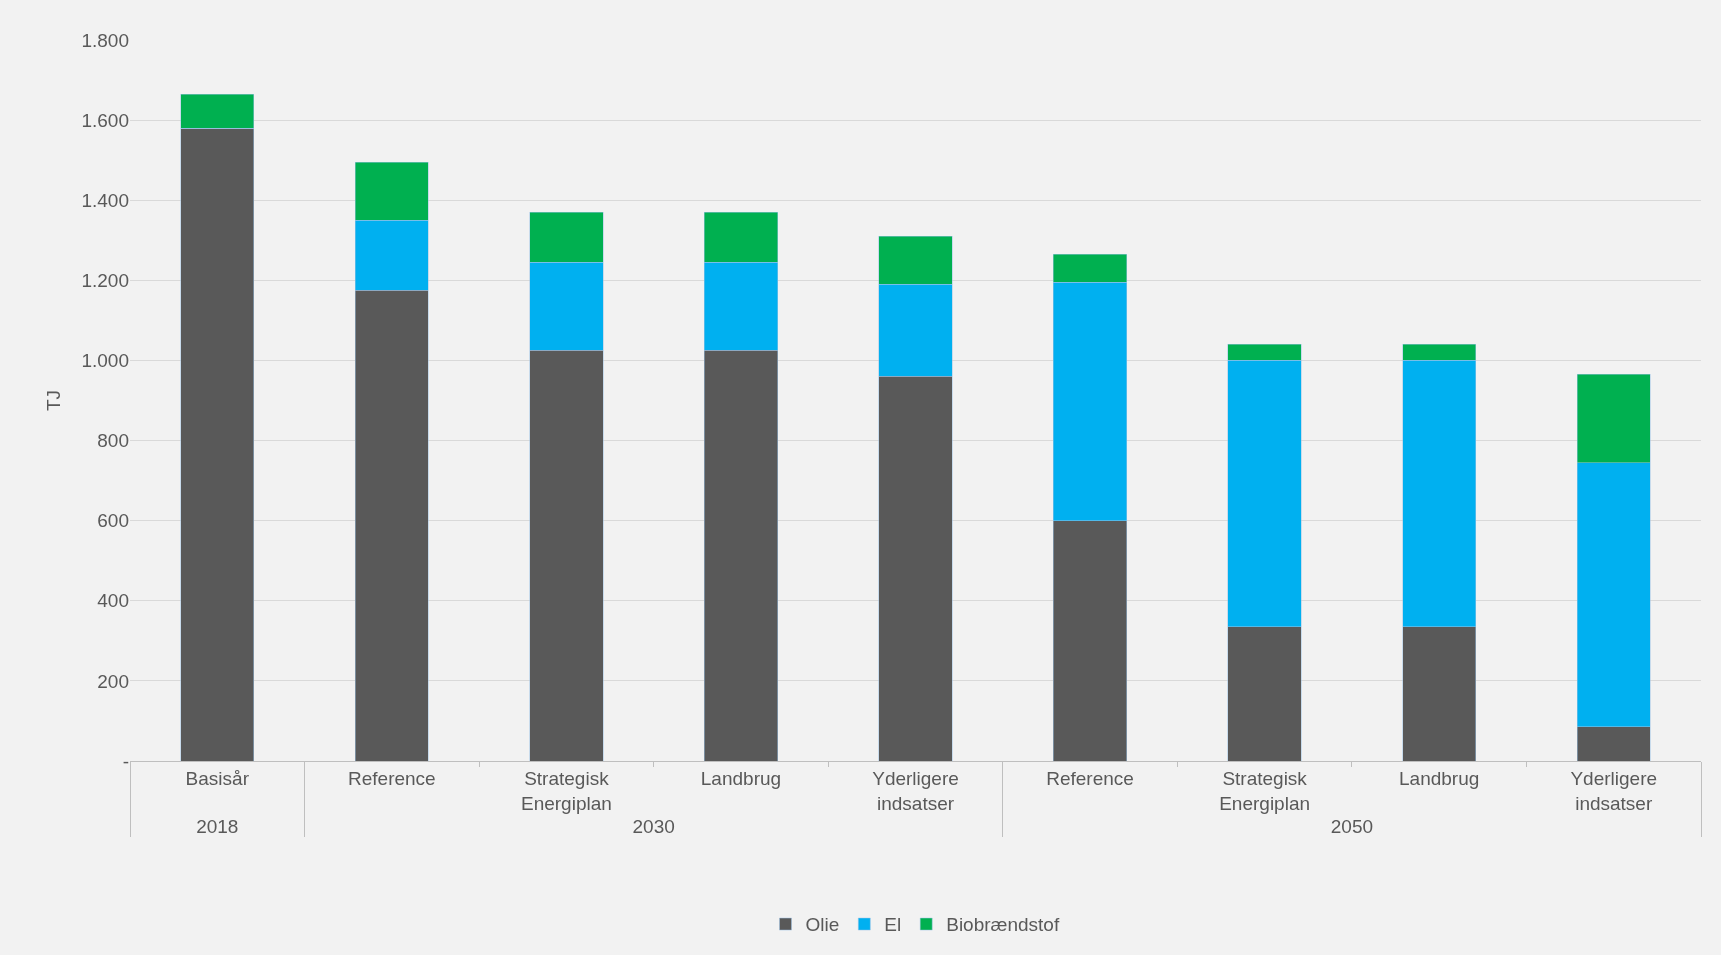 The height and width of the screenshot is (955, 1721). Describe the element at coordinates (822, 925) in the screenshot. I see `legend-label: Olie` at that location.